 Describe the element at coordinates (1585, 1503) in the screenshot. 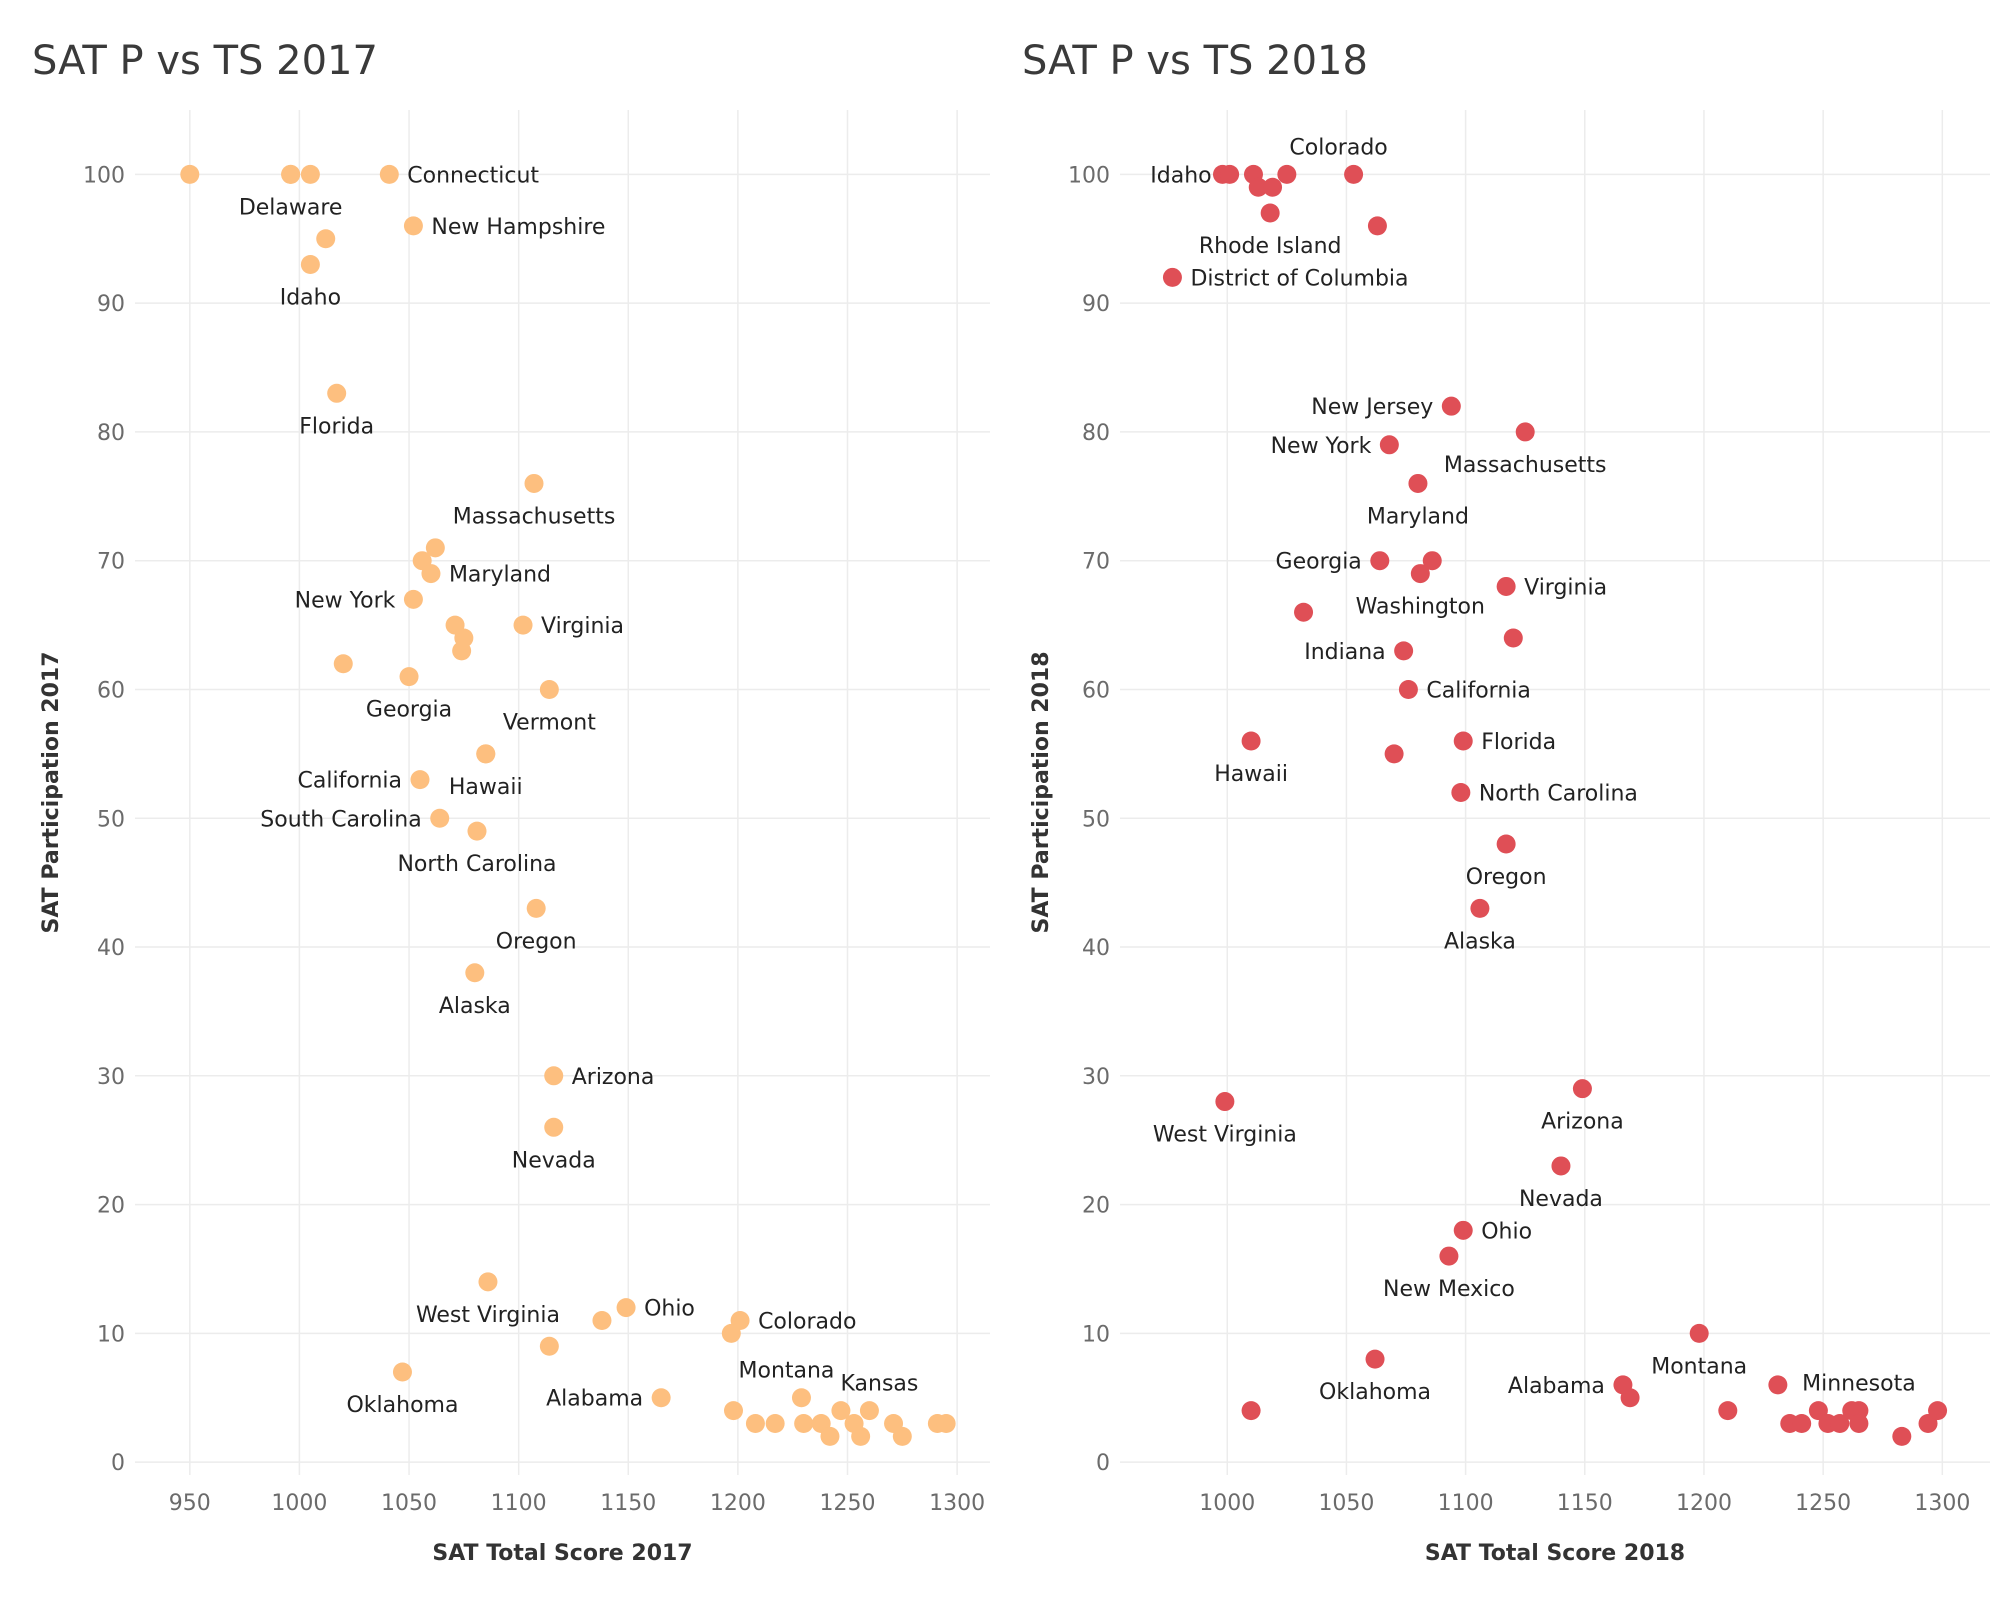

I see `x-tick-label: 1150` at that location.